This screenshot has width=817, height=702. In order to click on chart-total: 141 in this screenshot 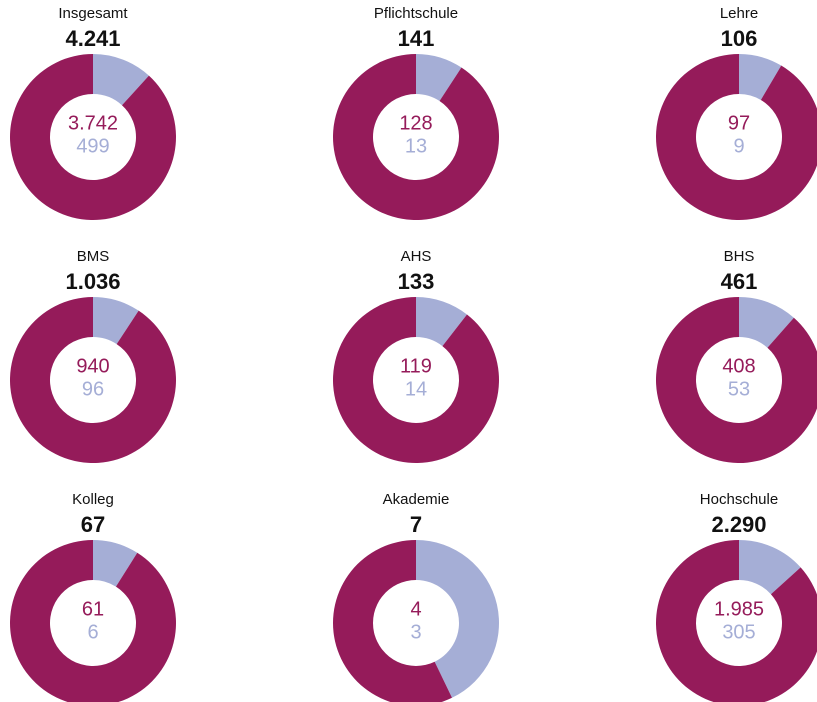, I will do `click(416, 38)`.